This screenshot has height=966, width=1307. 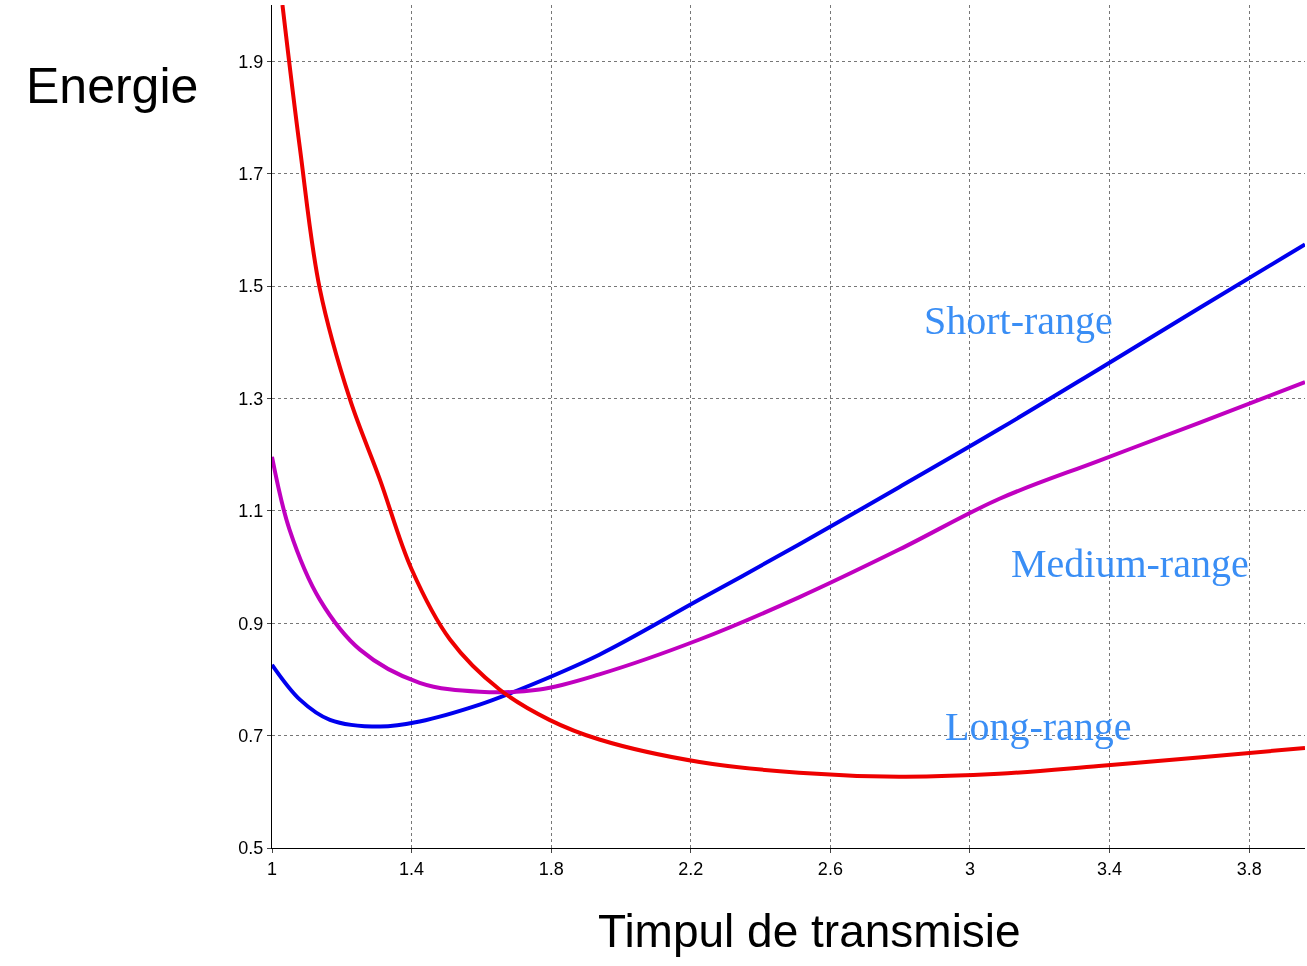 I want to click on x-tick-label: 3.8, so click(x=1249, y=868).